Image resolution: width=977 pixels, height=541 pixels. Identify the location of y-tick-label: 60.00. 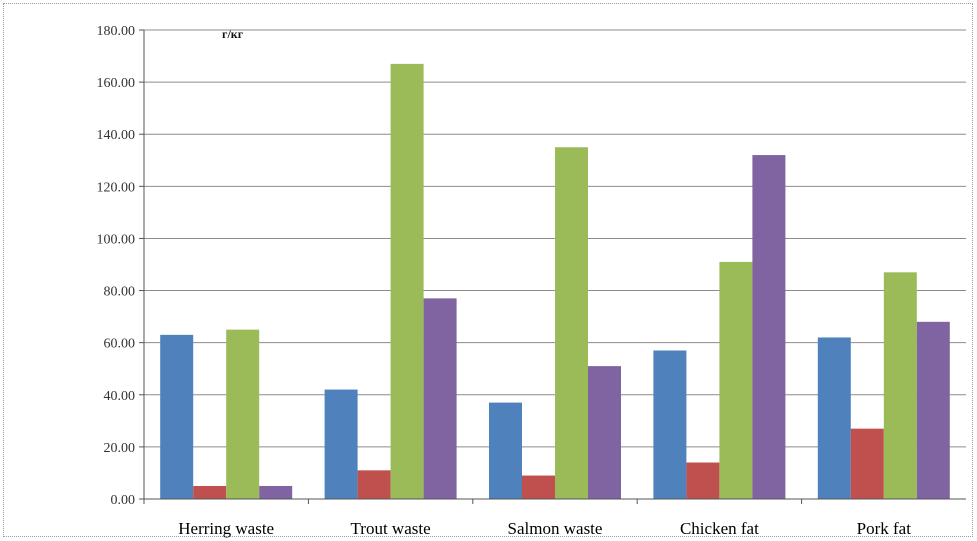
(120, 344).